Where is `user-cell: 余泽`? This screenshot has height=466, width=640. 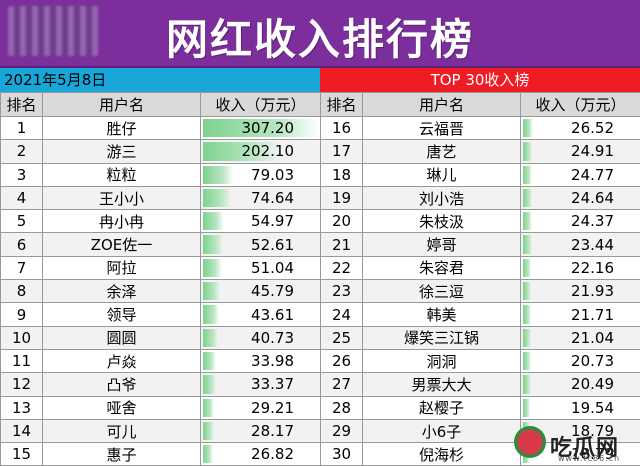
user-cell: 余泽 is located at coordinates (121, 291).